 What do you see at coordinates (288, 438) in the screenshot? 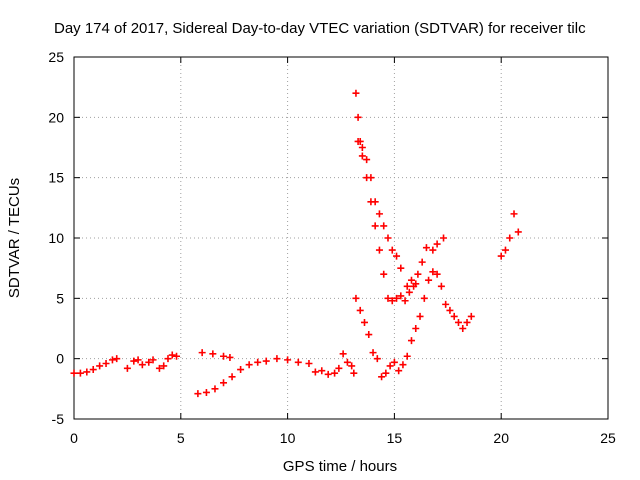
I see `x-tick-label: 10` at bounding box center [288, 438].